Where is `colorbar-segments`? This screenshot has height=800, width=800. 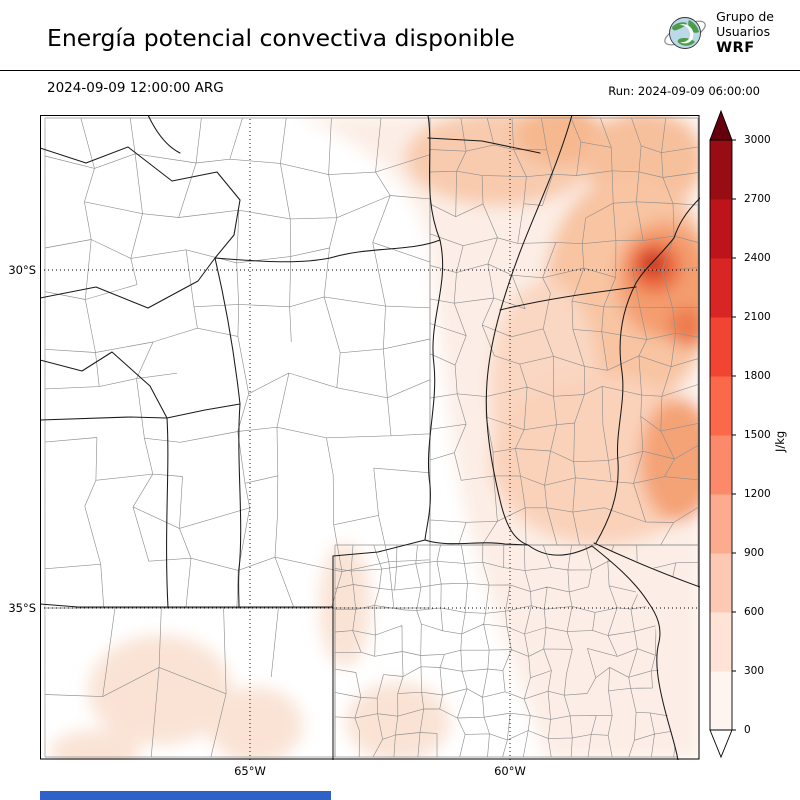 colorbar-segments is located at coordinates (721, 435).